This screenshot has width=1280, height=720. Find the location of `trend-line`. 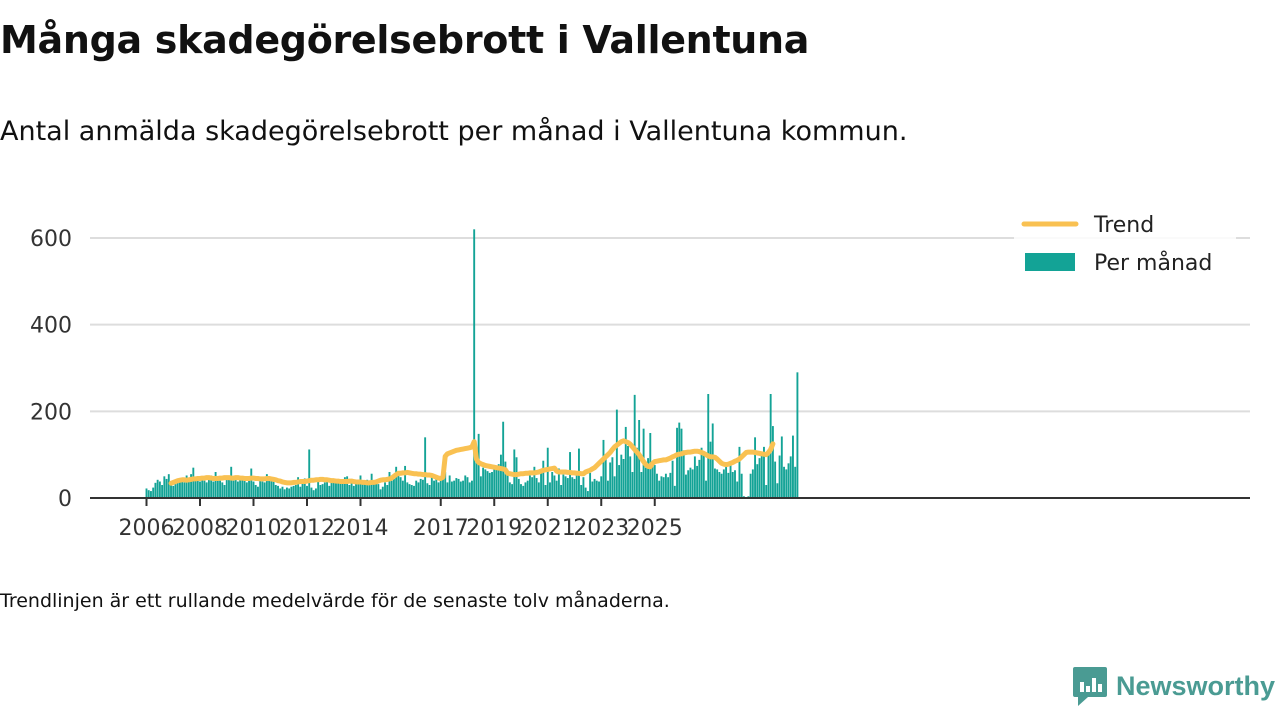

trend-line is located at coordinates (472, 462).